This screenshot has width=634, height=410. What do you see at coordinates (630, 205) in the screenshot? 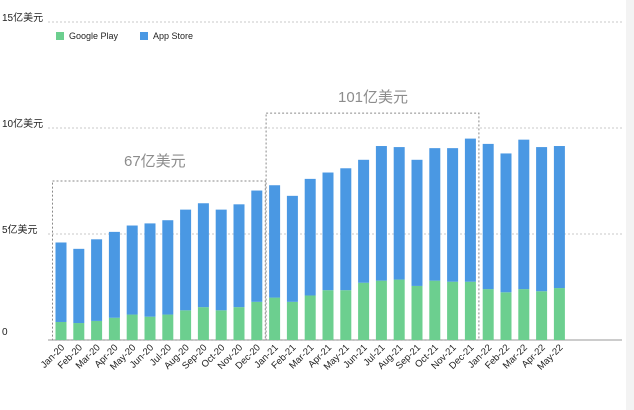
I see `window-edge` at bounding box center [630, 205].